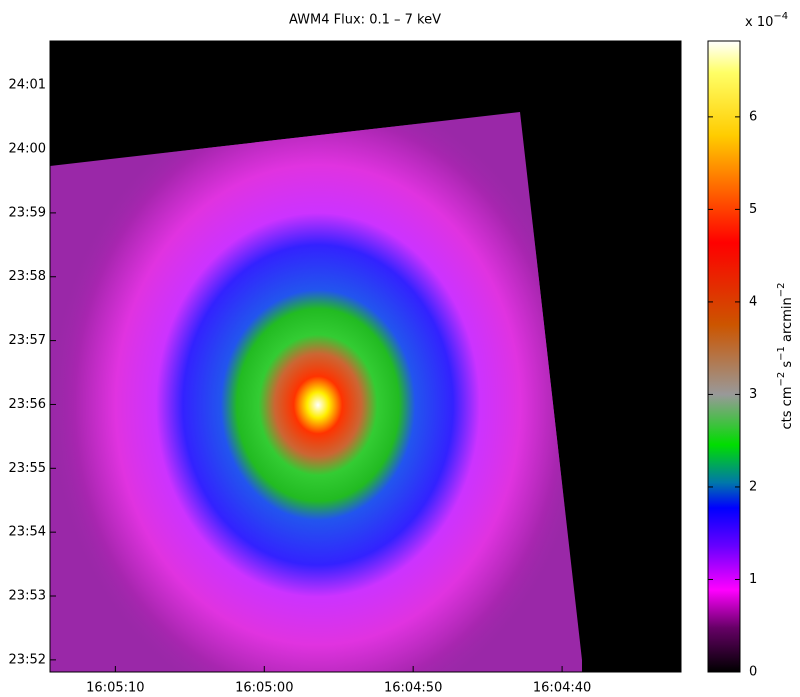 The width and height of the screenshot is (800, 697). Describe the element at coordinates (115, 688) in the screenshot. I see `x-tick-label: 16:05:10` at that location.